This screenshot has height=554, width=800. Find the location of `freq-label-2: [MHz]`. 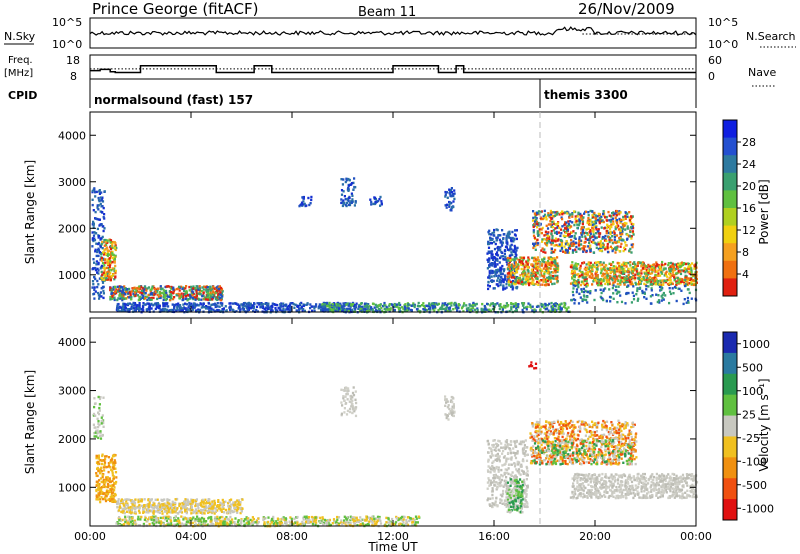

freq-label-2: [MHz] is located at coordinates (18, 73).